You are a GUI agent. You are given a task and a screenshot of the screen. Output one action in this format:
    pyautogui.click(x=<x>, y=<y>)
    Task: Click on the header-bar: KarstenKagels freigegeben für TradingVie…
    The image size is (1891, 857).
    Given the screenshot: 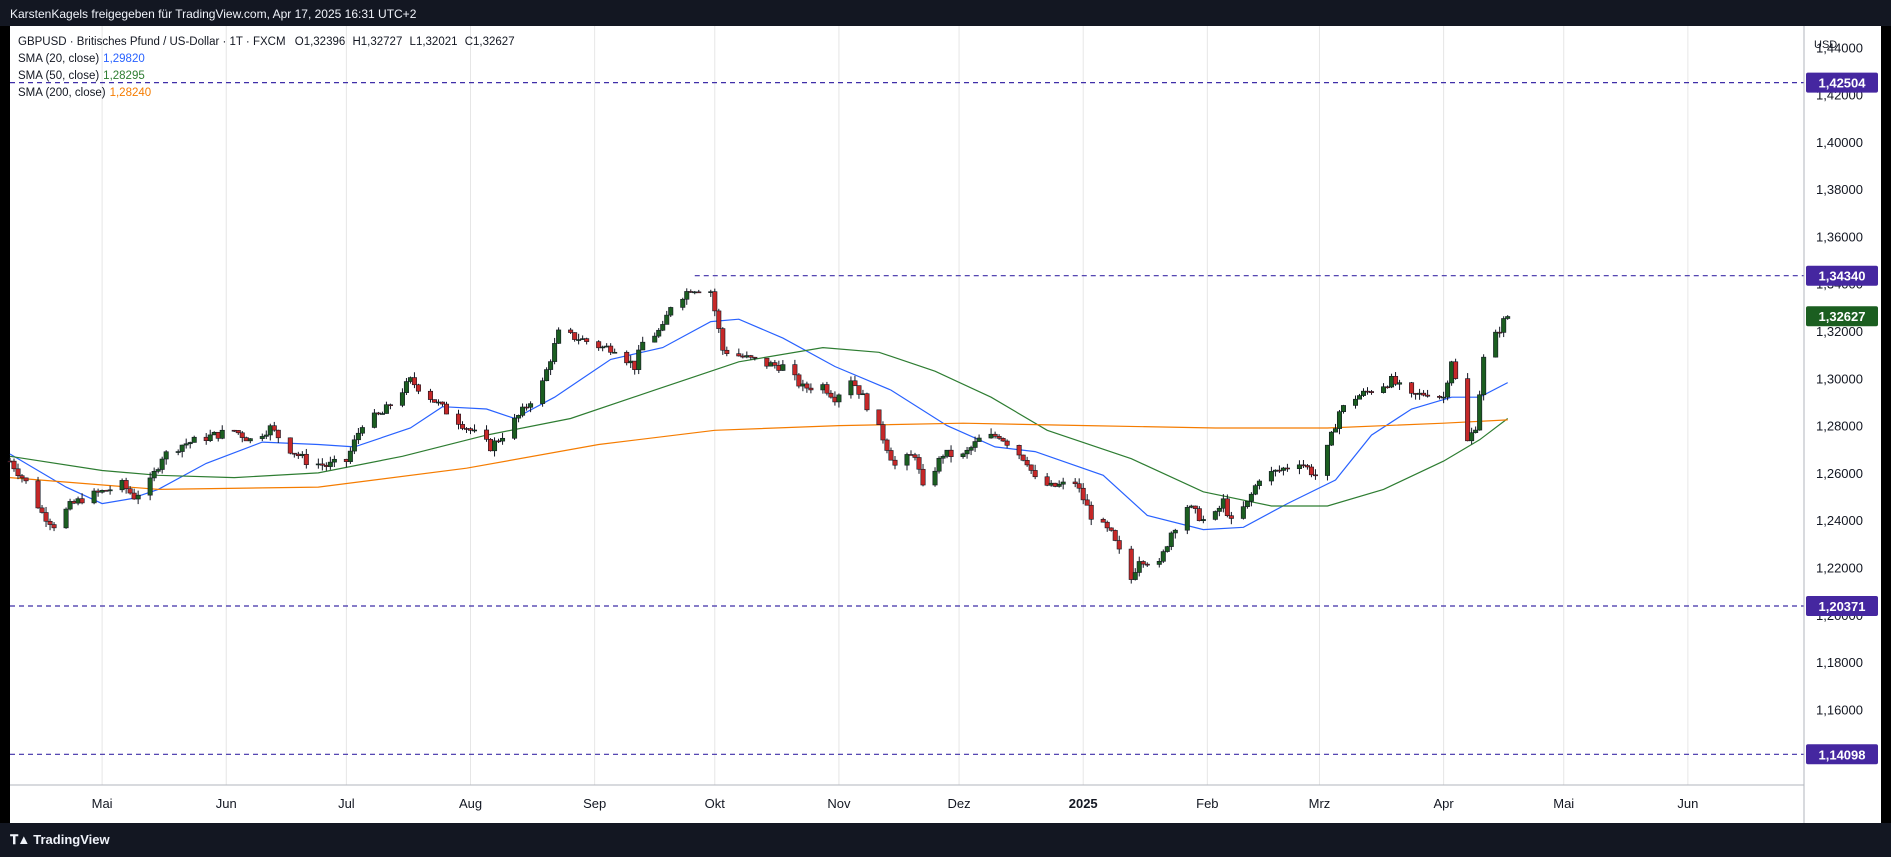 What is the action you would take?
    pyautogui.click(x=945, y=13)
    